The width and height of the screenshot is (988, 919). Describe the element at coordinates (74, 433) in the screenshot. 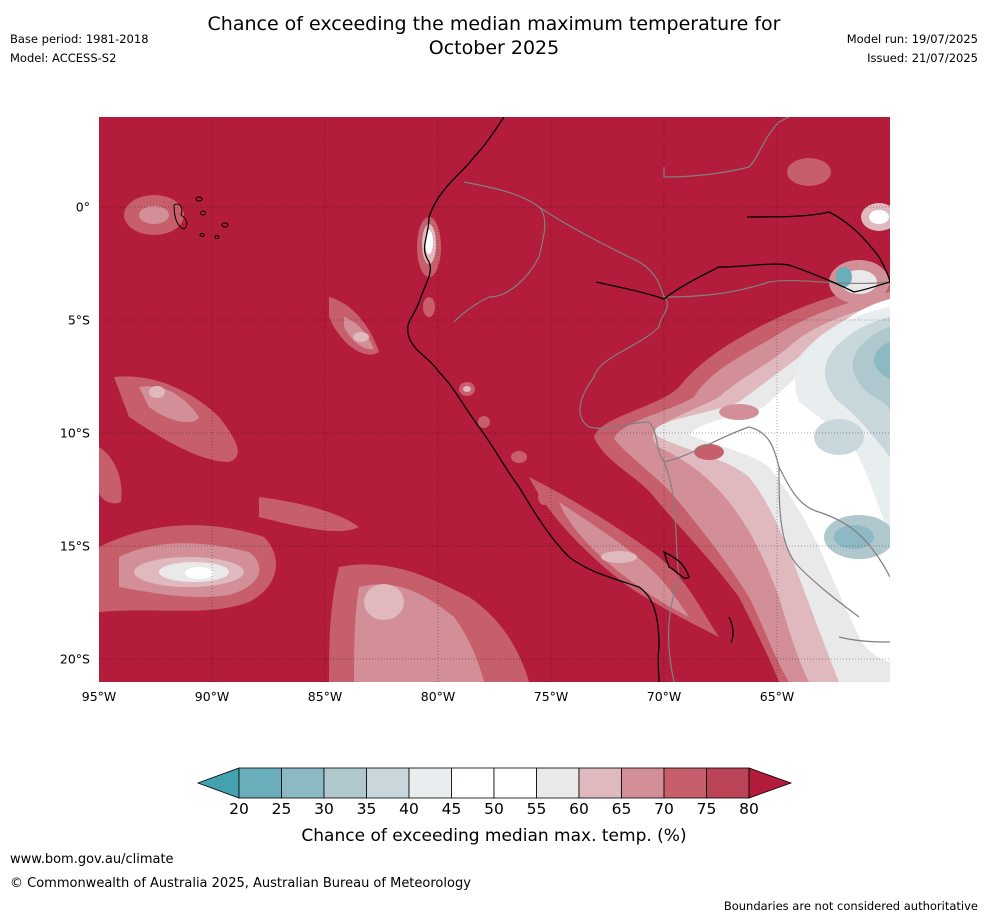

I see `lat-label-10s: 10°S` at that location.